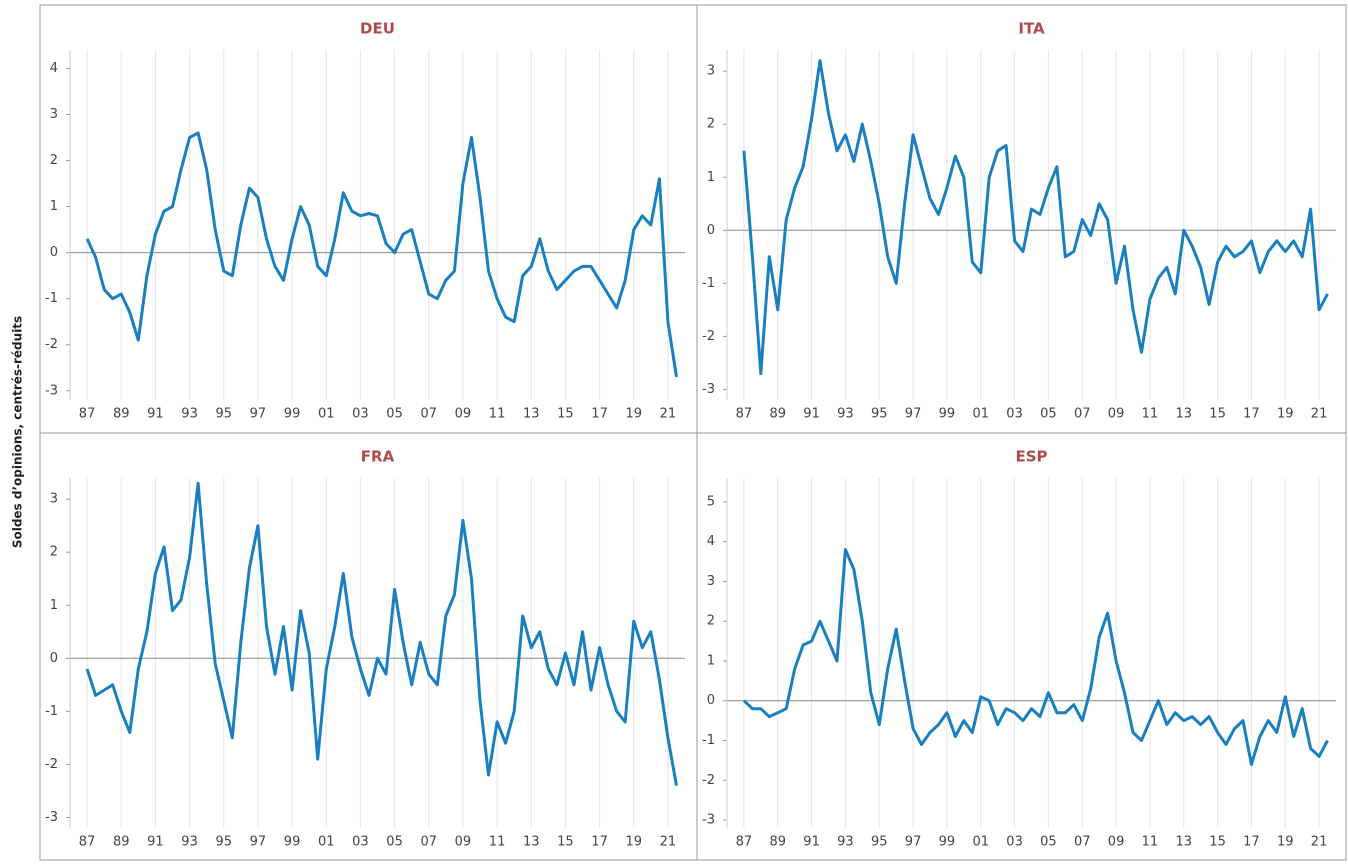 The image size is (1348, 864). Describe the element at coordinates (711, 501) in the screenshot. I see `y-tick-label: 5` at that location.